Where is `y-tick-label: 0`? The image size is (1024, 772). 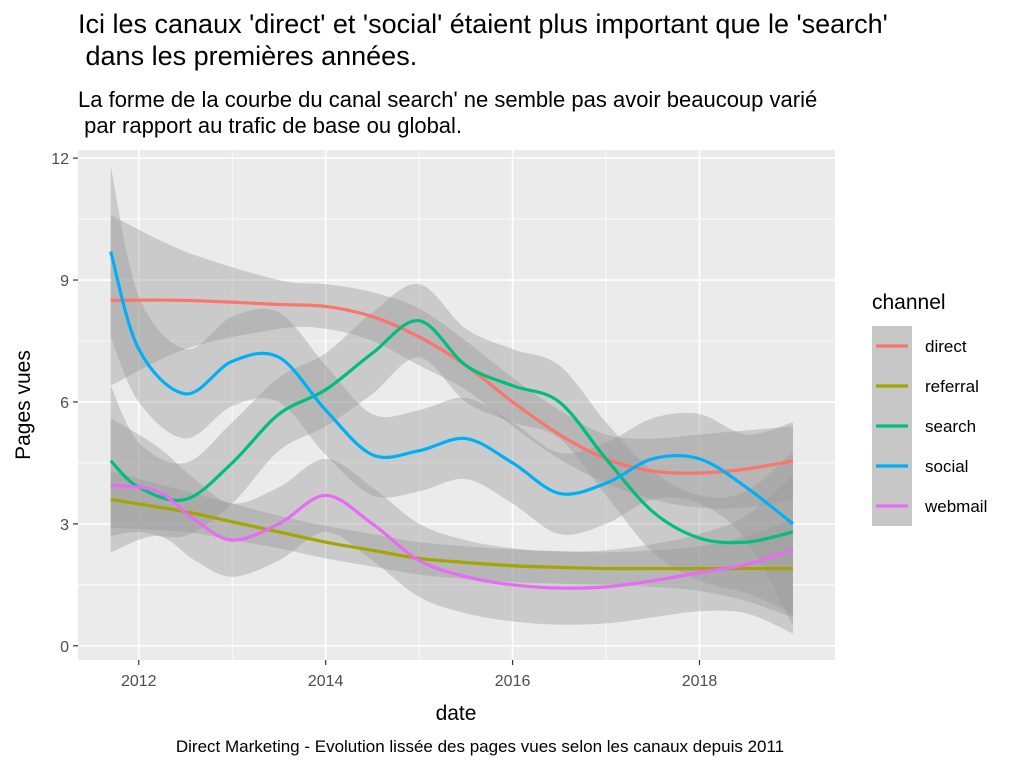
y-tick-label: 0 is located at coordinates (64, 647).